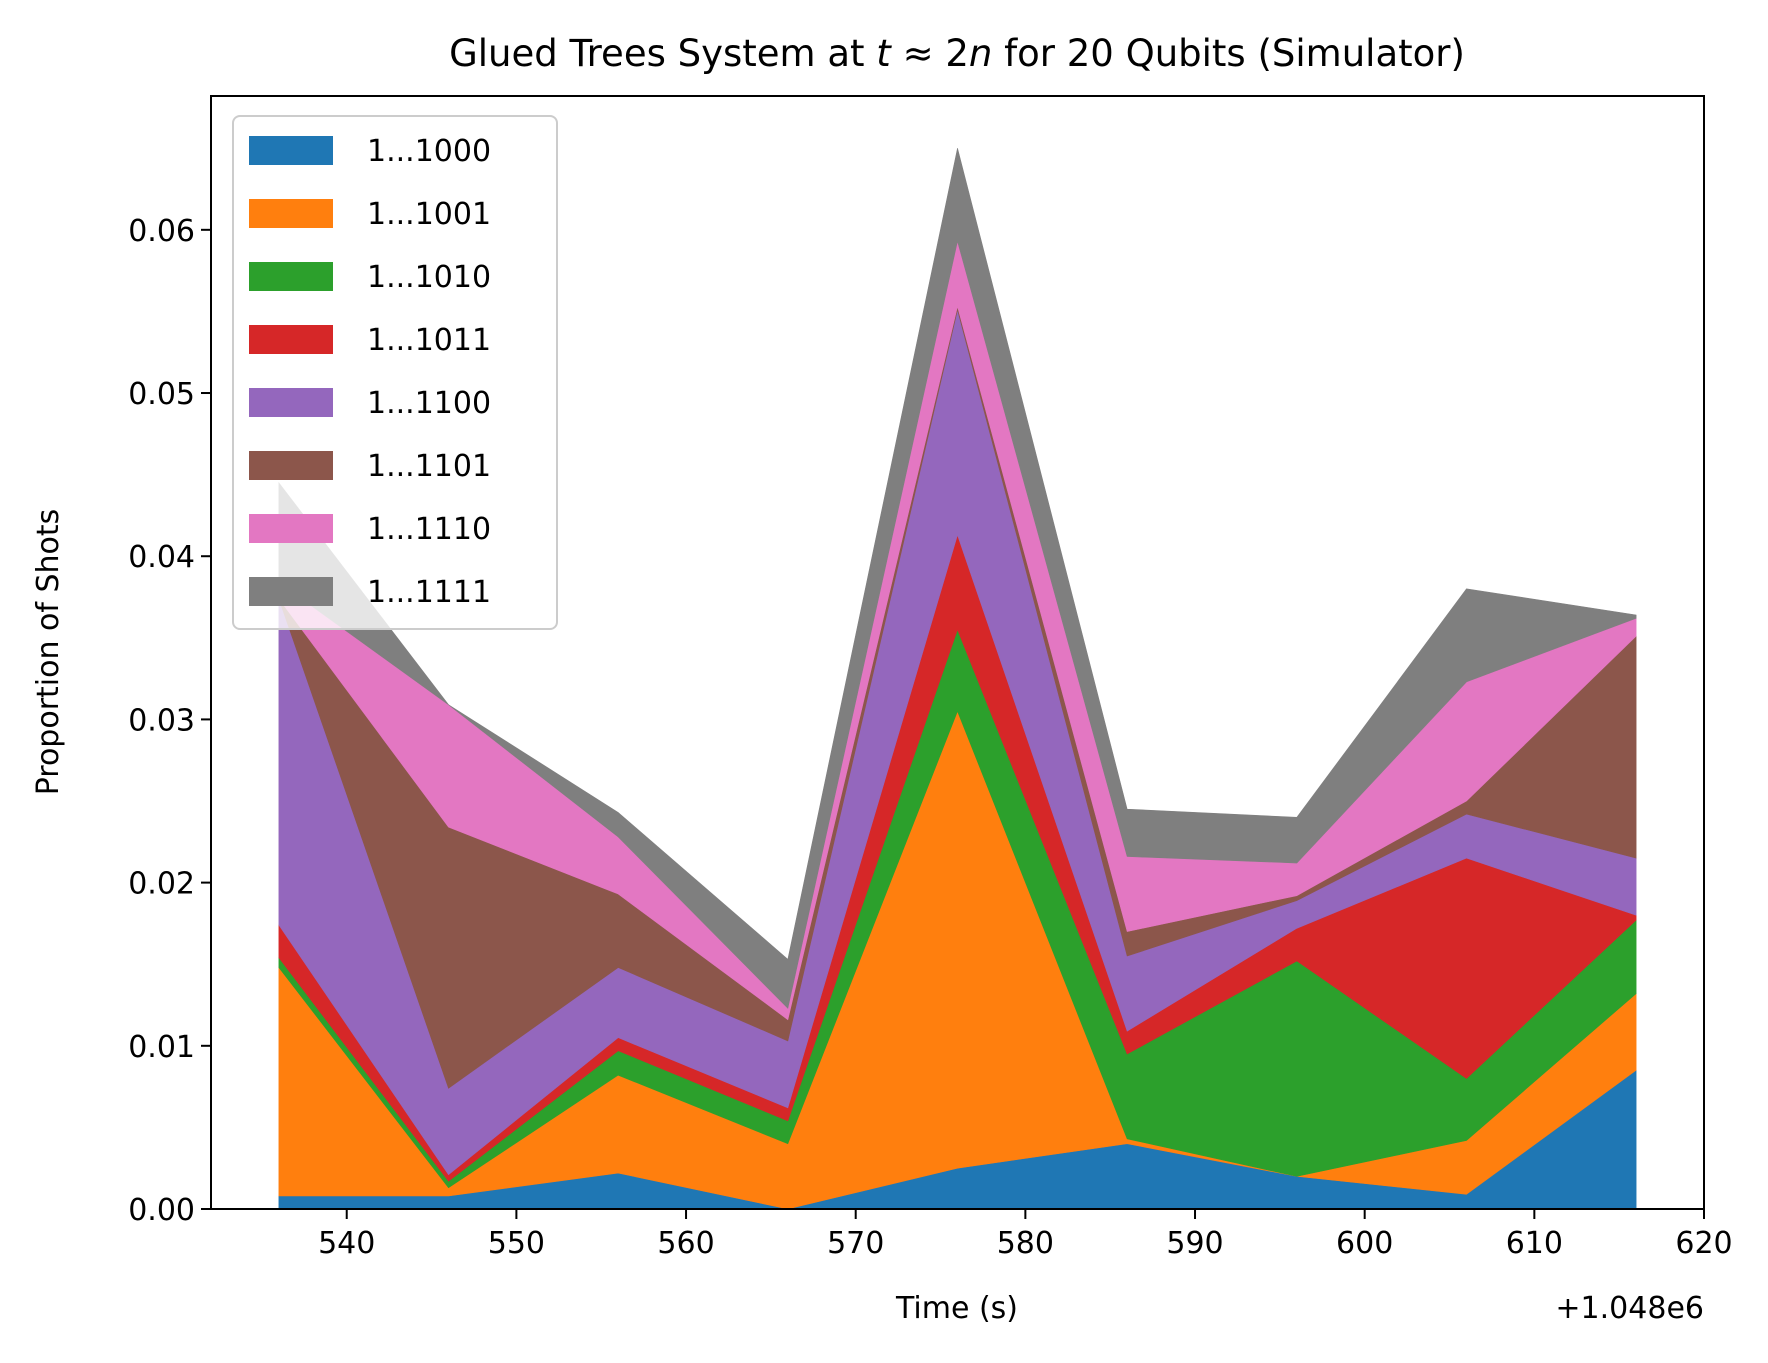  I want to click on x-tick-label: 580, so click(1025, 1243).